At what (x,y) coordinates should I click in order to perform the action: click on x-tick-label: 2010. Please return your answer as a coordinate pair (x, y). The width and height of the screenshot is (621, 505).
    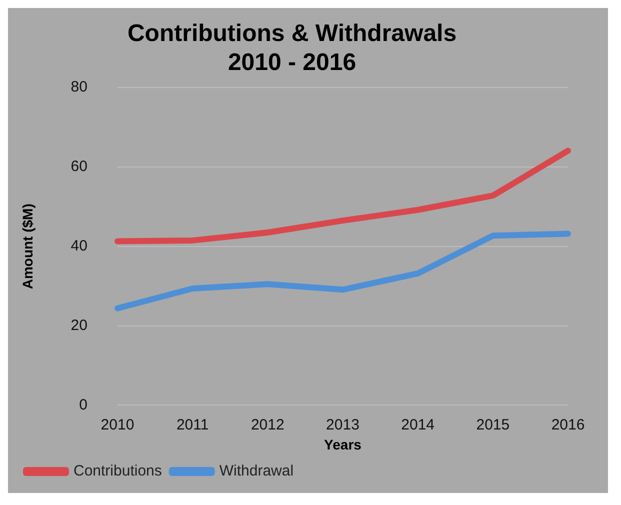
    Looking at the image, I should click on (117, 425).